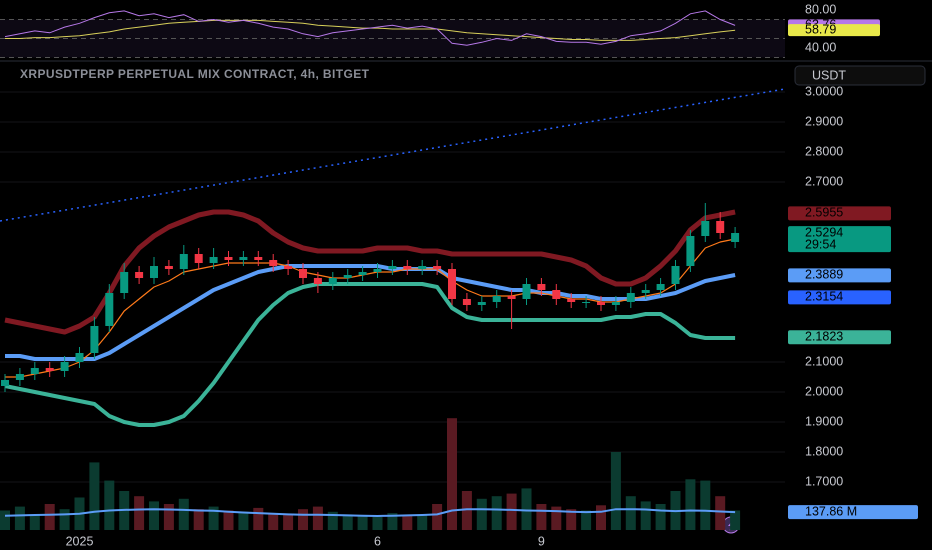  I want to click on y-tick-label: 3.0000, so click(824, 91).